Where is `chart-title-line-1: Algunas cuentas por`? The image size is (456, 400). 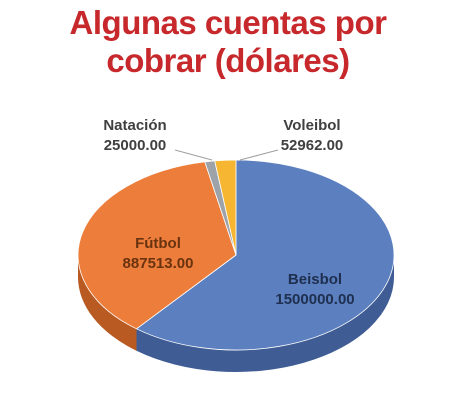 chart-title-line-1: Algunas cuentas por is located at coordinates (228, 22).